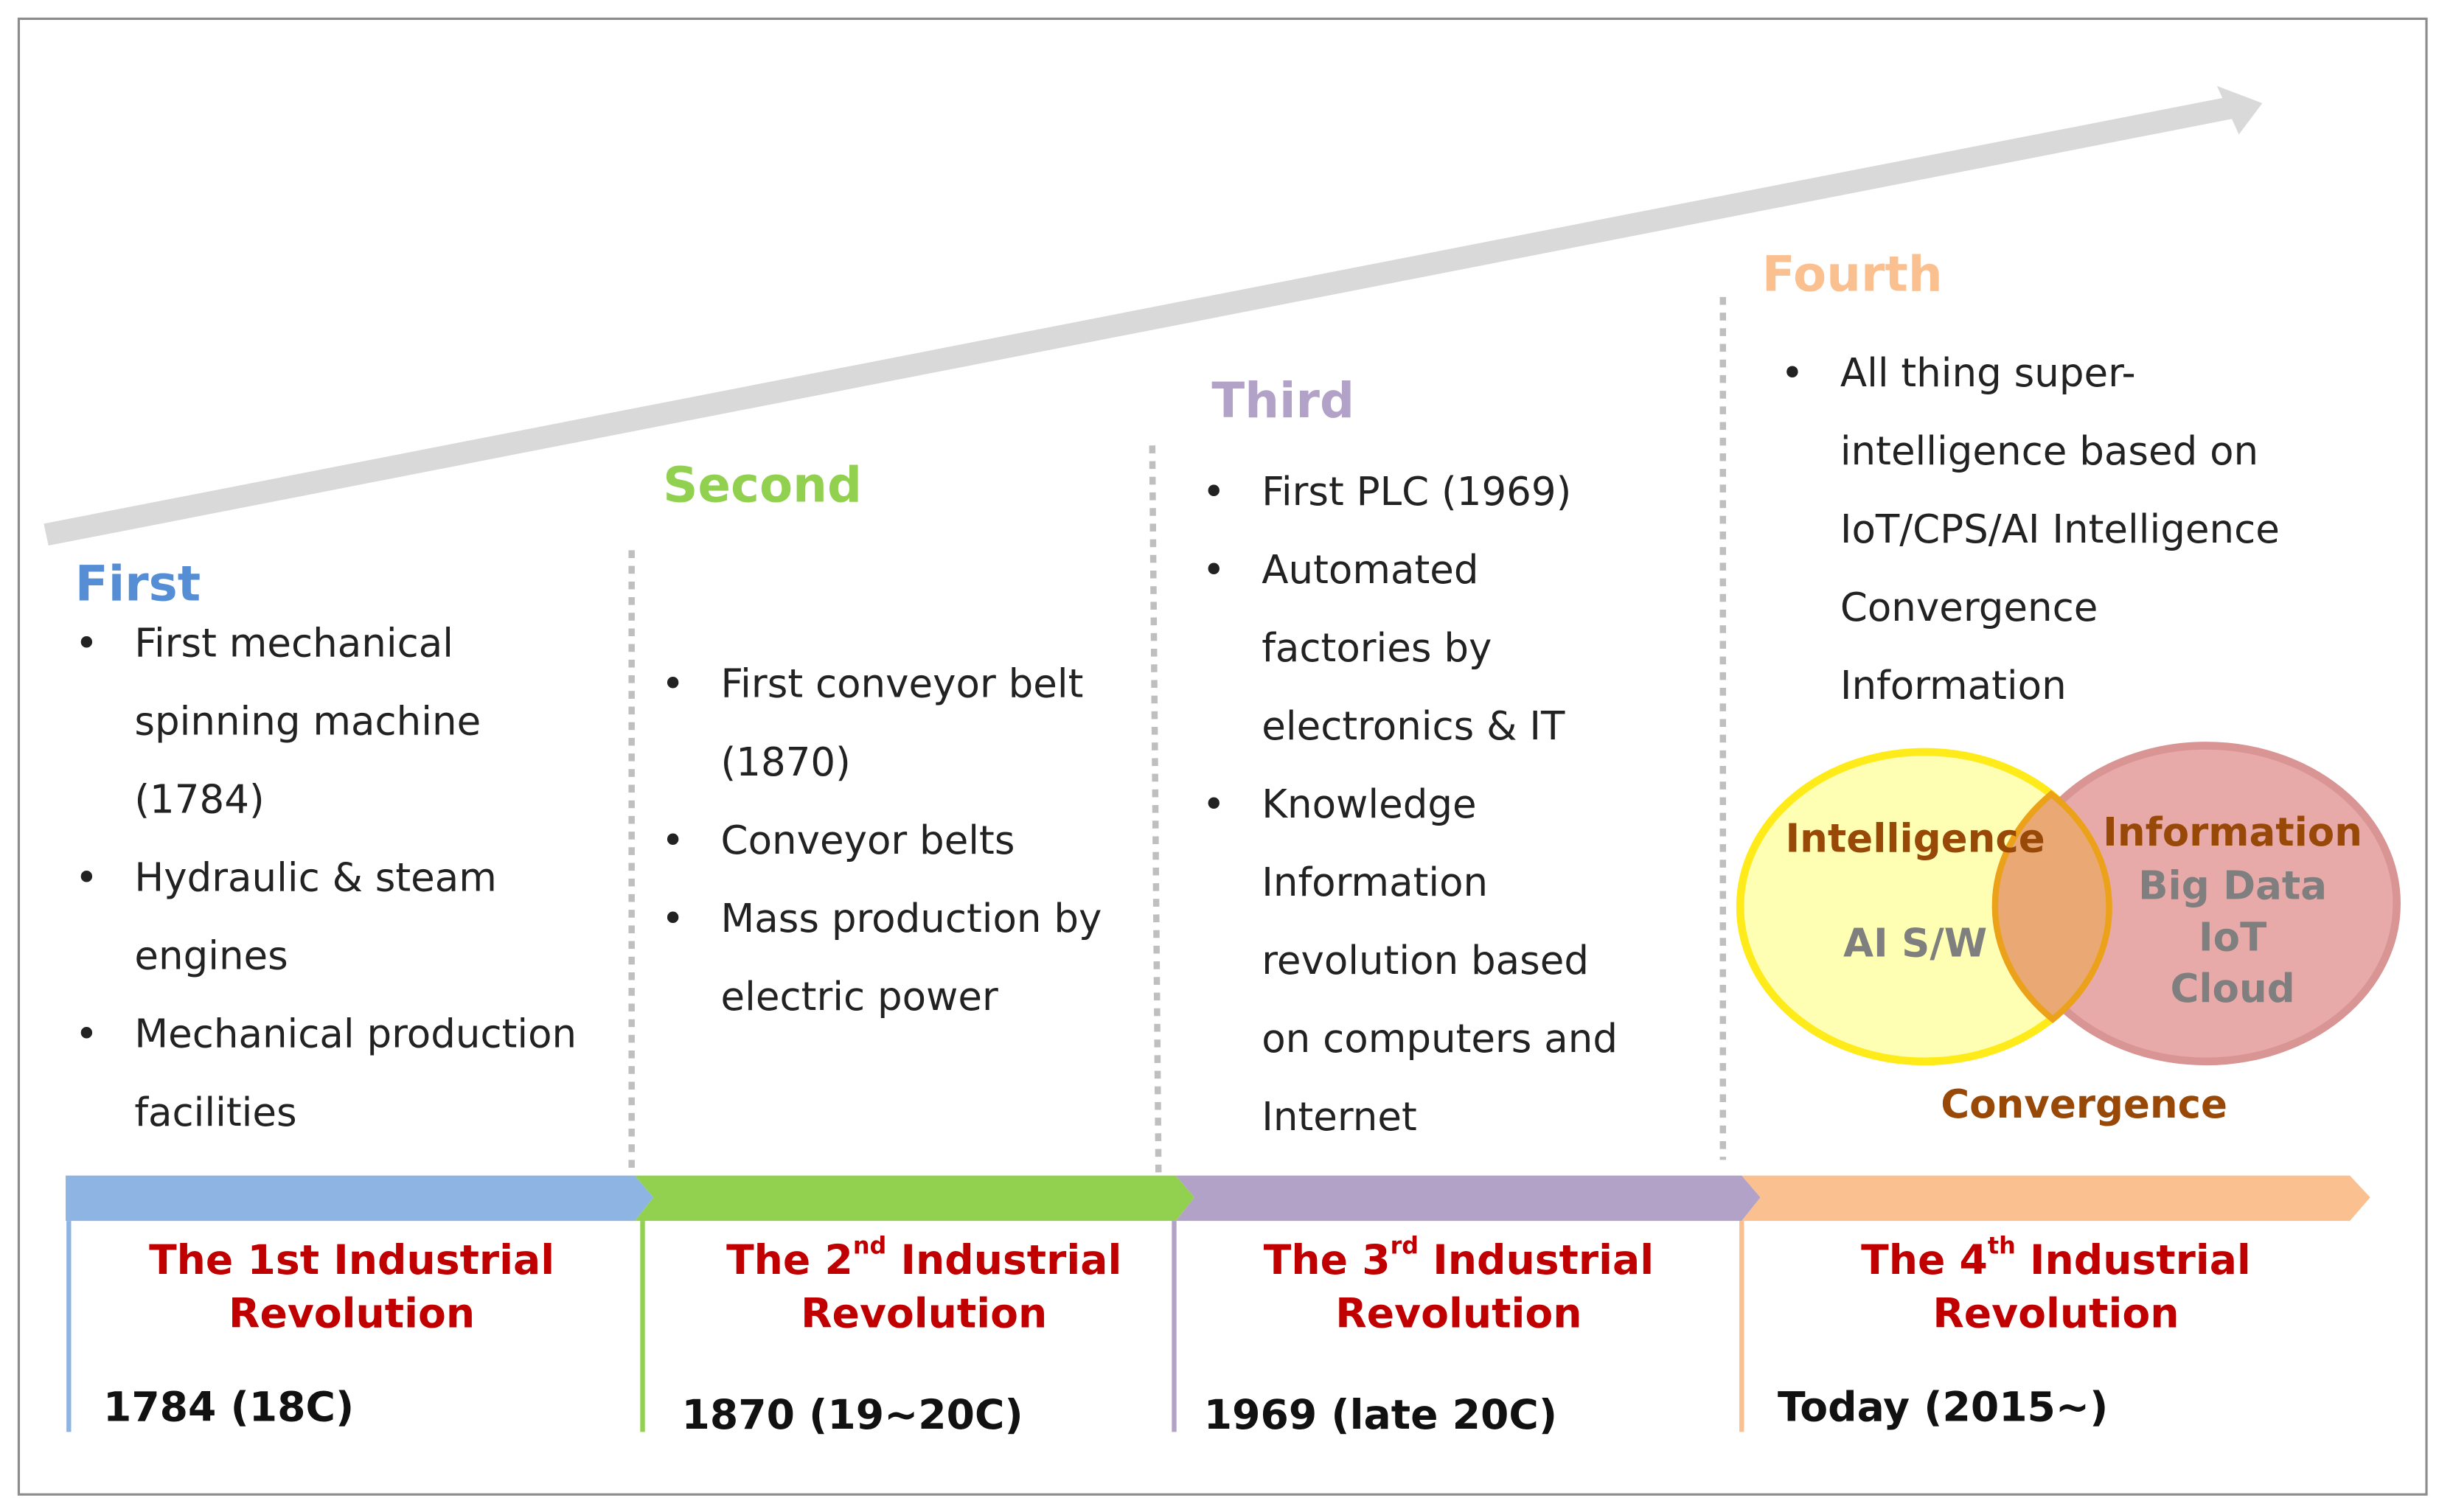 This screenshot has height=1512, width=2439. Describe the element at coordinates (1327, 1262) in the screenshot. I see `title-text: The 3` at that location.